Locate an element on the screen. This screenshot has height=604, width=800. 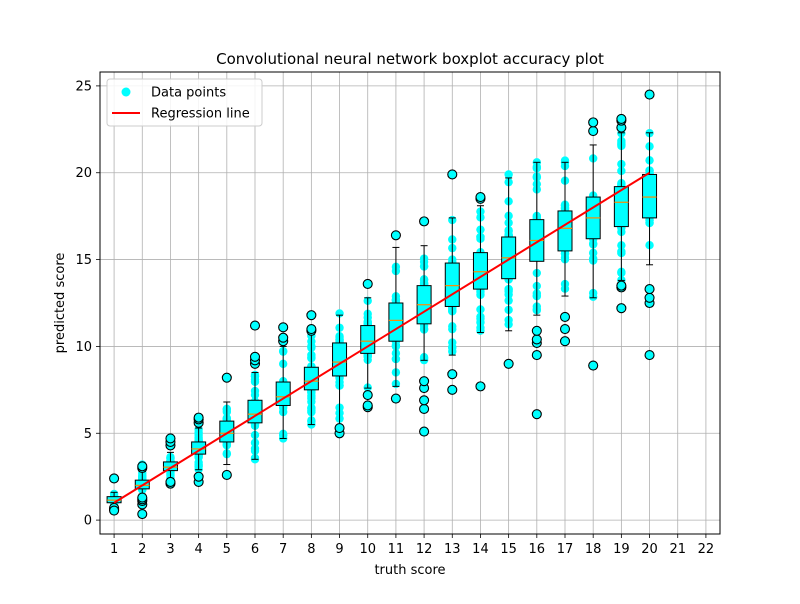
y-tick-label: 20 is located at coordinates (83, 173).